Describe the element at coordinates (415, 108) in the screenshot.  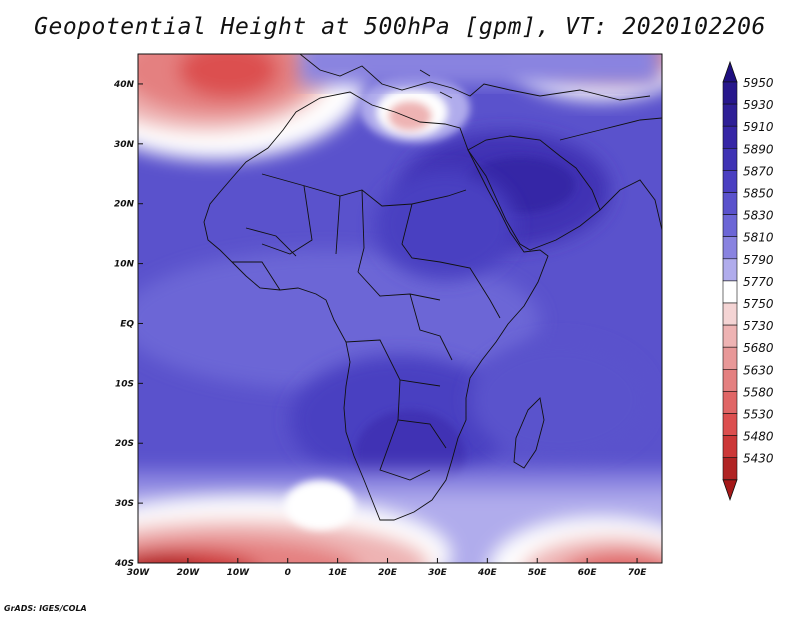
I see `field-mediterranean-low` at that location.